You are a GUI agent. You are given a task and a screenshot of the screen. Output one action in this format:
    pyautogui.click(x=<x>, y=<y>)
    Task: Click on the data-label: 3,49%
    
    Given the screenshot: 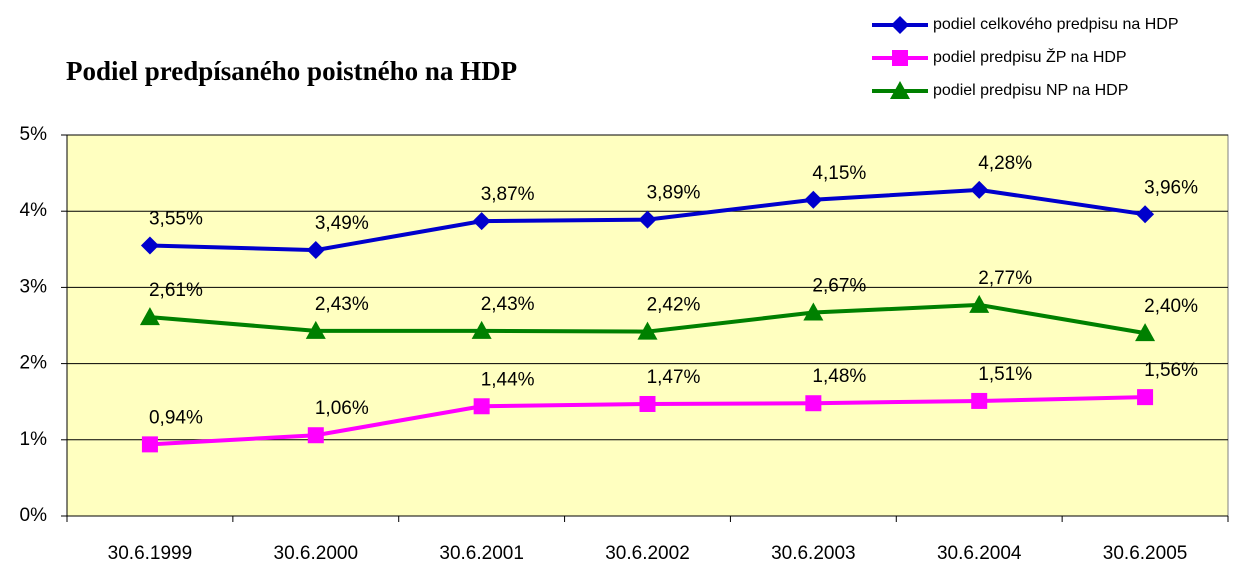 What is the action you would take?
    pyautogui.click(x=342, y=223)
    